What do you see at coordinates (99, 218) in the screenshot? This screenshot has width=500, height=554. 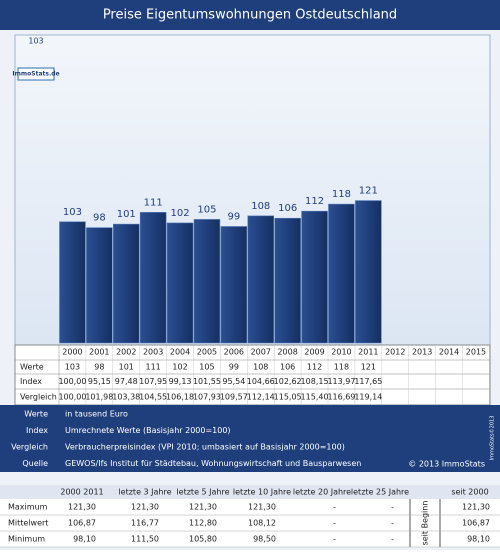 I see `bar-label: 98` at bounding box center [99, 218].